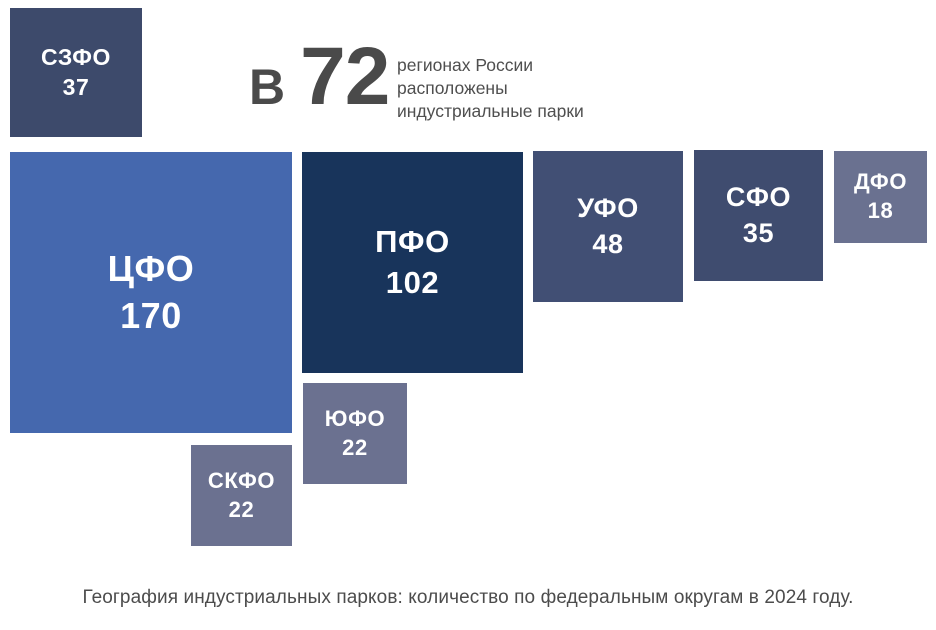 Image resolution: width=936 pixels, height=630 pixels. I want to click on district-label: ДФО, so click(880, 182).